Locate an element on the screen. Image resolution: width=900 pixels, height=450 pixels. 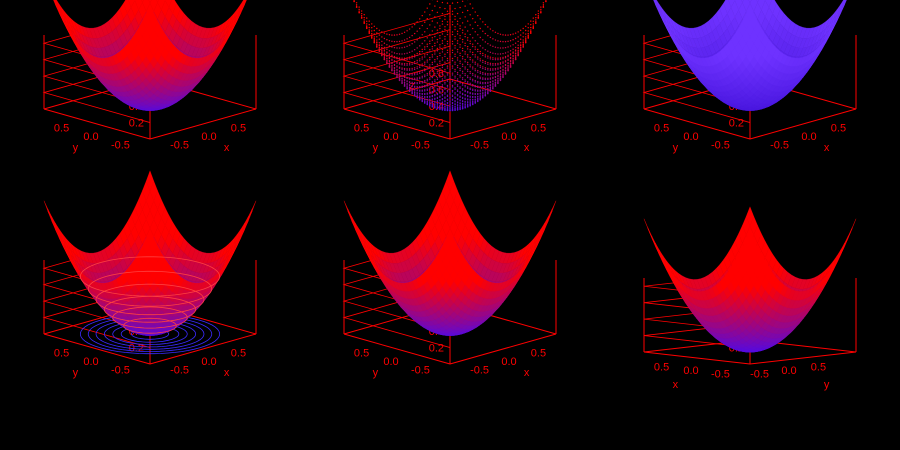
surface-panel-4: 0.20.40.60.8z-0.50.00.50.50.0-0.5xy is located at coordinates (149, 274).